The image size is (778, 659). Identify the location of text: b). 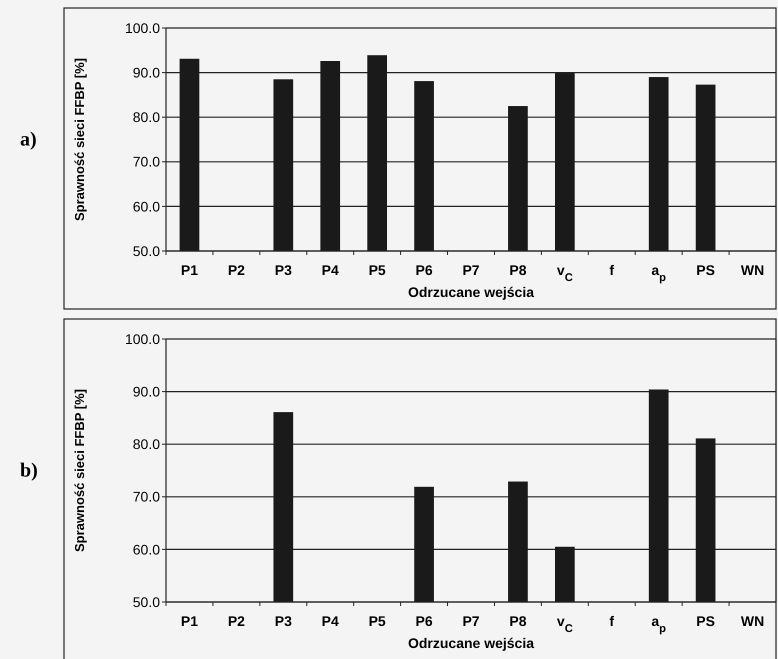
(29, 471).